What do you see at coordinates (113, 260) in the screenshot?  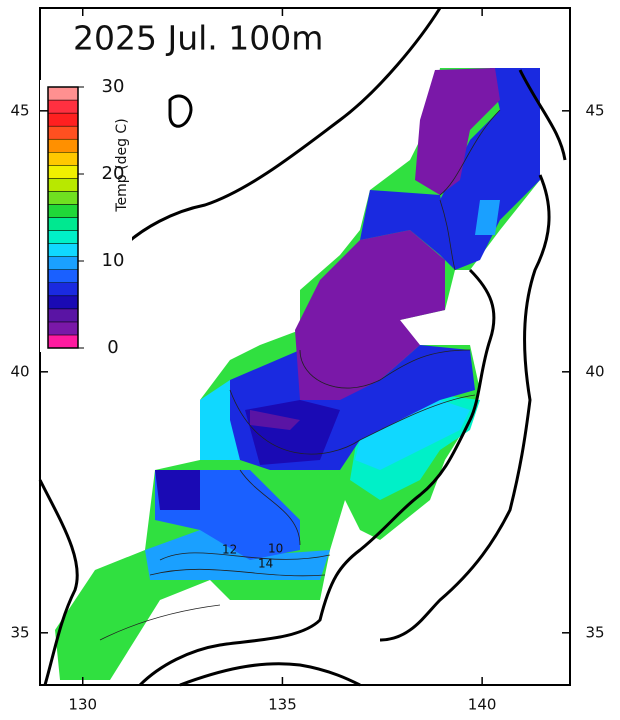 I see `colorbar-tick-label: 10` at bounding box center [113, 260].